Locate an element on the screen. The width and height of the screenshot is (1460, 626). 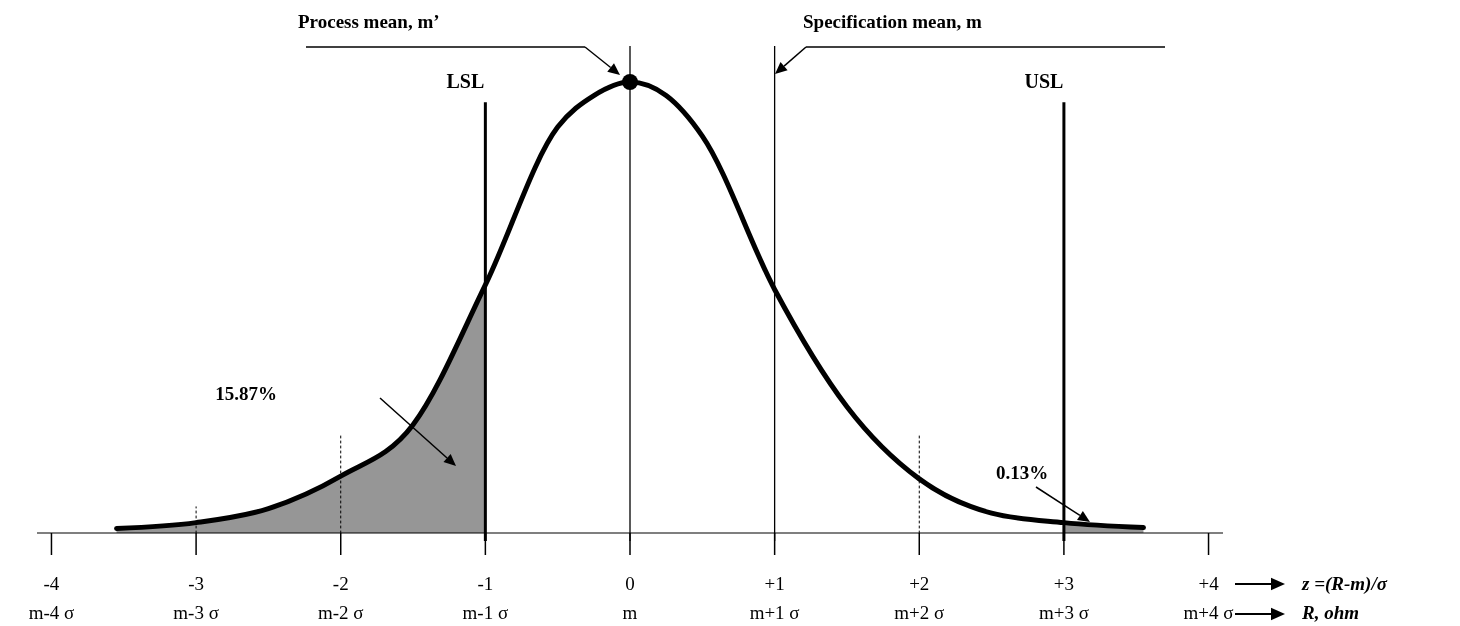
x-tick-label: +4 is located at coordinates (1209, 583).